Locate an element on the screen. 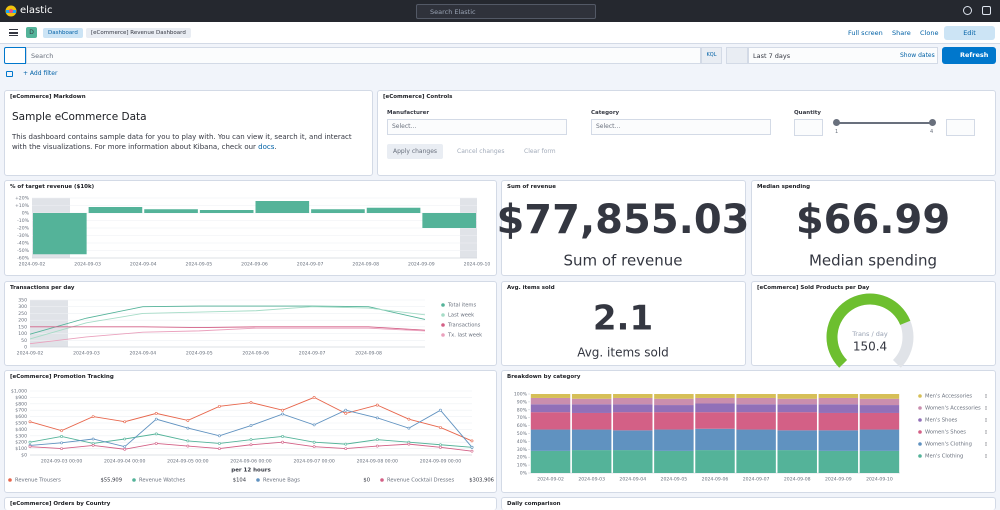 Image resolution: width=1000 pixels, height=510 pixels. space-avatar: D is located at coordinates (31, 32).